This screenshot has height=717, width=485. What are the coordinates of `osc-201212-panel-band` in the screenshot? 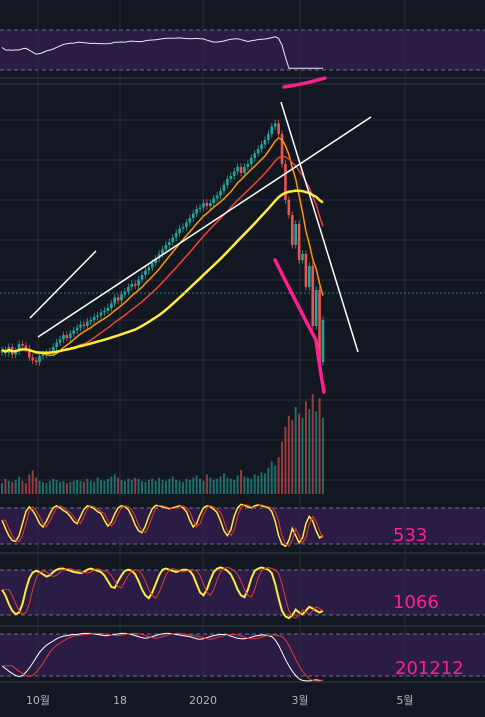 It's located at (242, 655).